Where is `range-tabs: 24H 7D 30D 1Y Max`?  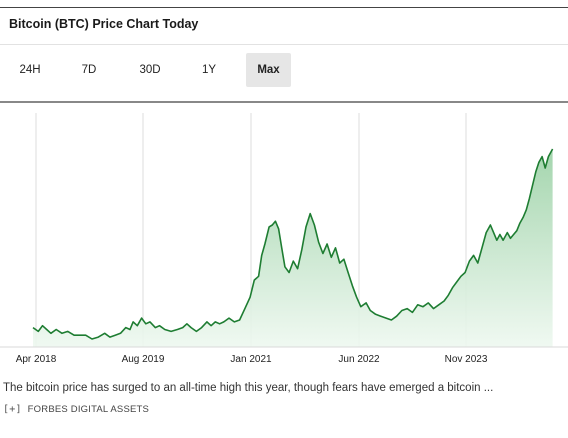 range-tabs: 24H 7D 30D 1Y Max is located at coordinates (284, 71).